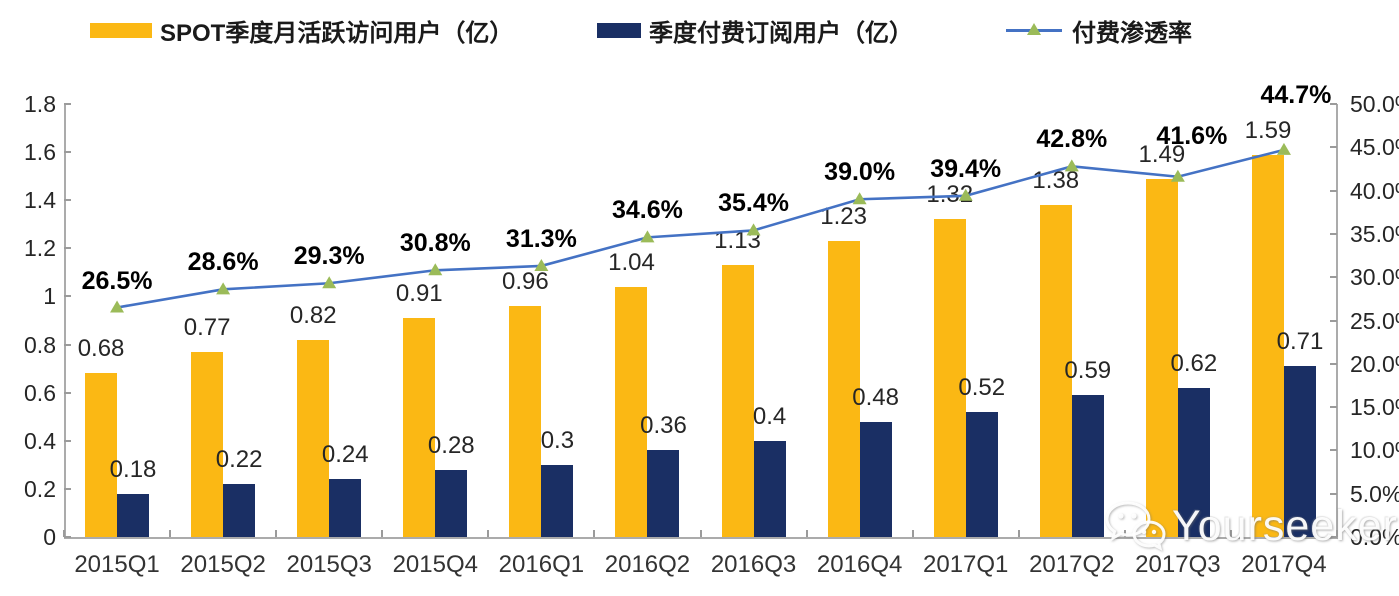 The height and width of the screenshot is (596, 1399). What do you see at coordinates (40, 392) in the screenshot?
I see `left-axis-tick-label: 0.6` at bounding box center [40, 392].